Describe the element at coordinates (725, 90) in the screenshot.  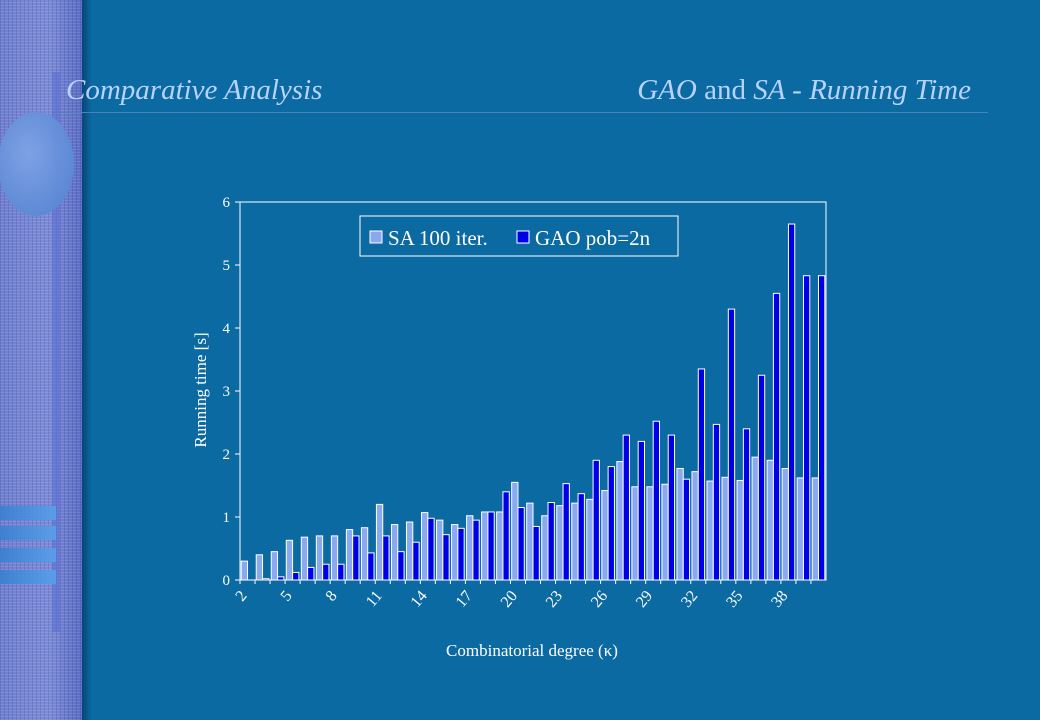
I see `slide-title-and: and` at that location.